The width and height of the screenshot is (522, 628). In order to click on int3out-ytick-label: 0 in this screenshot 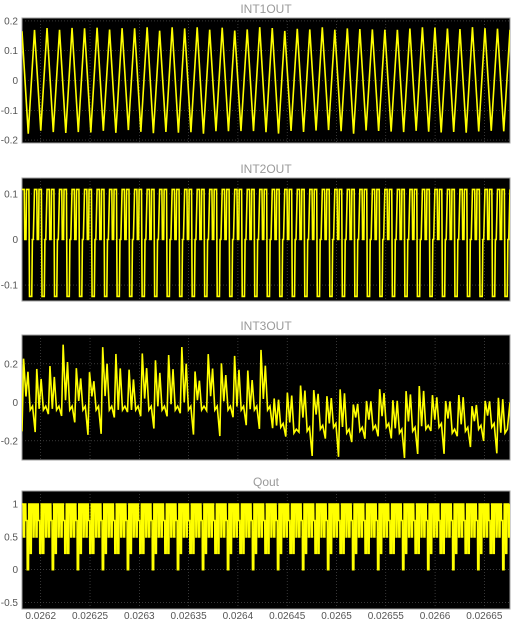, I will do `click(15, 403)`.